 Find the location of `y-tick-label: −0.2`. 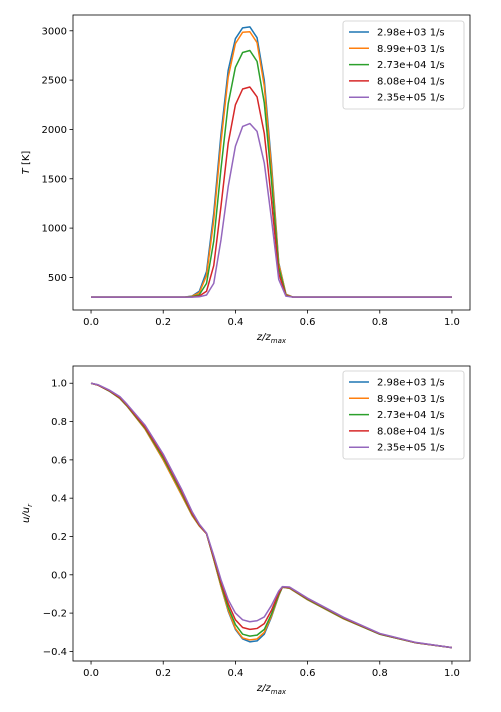

y-tick-label: −0.2 is located at coordinates (55, 614).